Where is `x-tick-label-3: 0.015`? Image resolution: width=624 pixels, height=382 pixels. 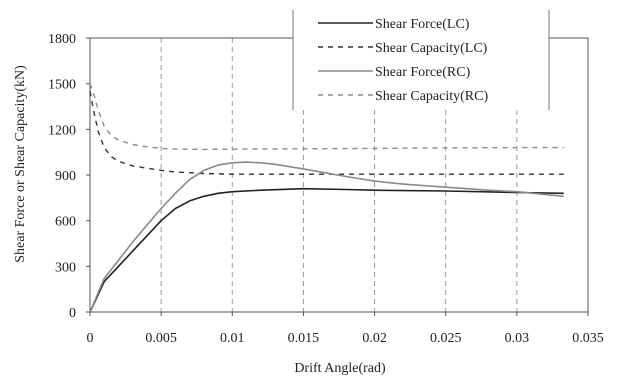
x-tick-label-3: 0.015 is located at coordinates (304, 338).